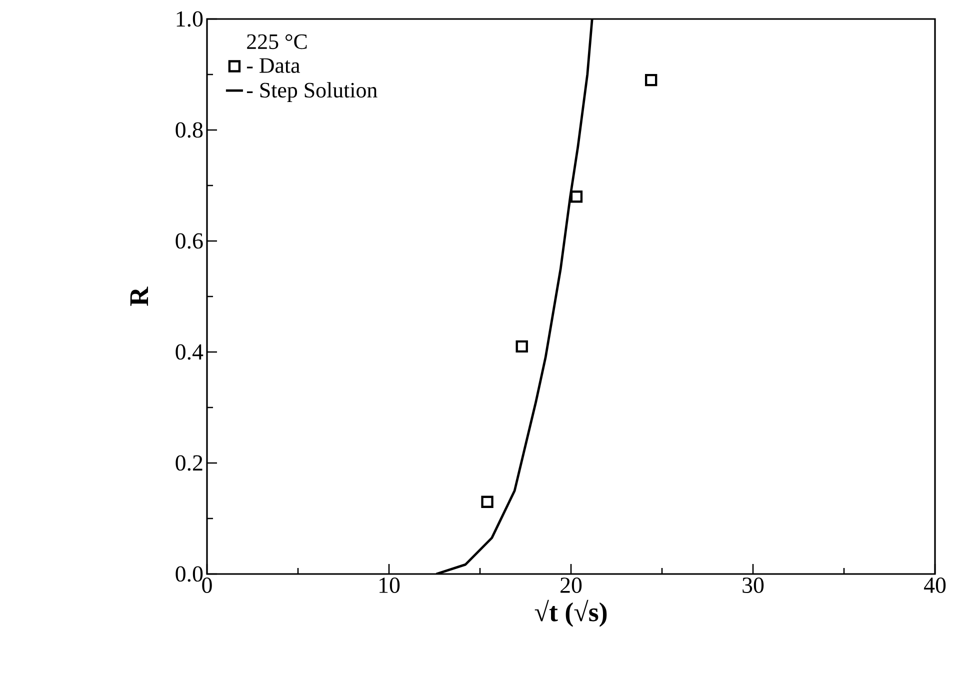  Describe the element at coordinates (139, 296) in the screenshot. I see `y-axis-title: R` at that location.